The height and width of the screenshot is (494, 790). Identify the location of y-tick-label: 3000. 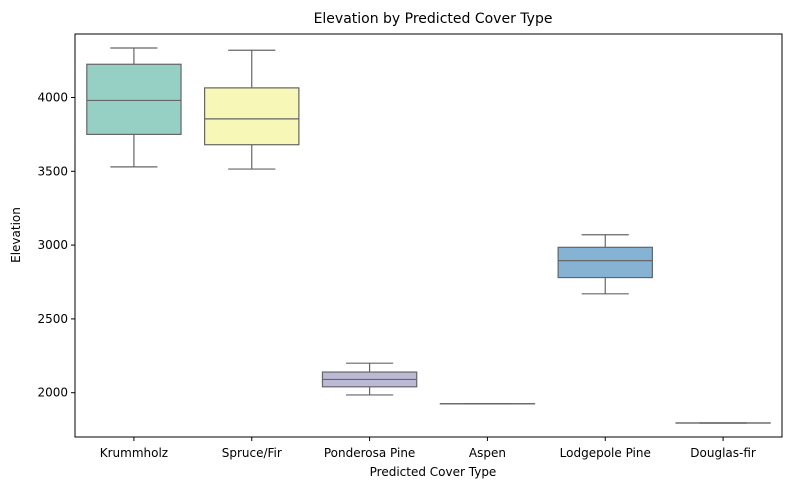
(52, 245).